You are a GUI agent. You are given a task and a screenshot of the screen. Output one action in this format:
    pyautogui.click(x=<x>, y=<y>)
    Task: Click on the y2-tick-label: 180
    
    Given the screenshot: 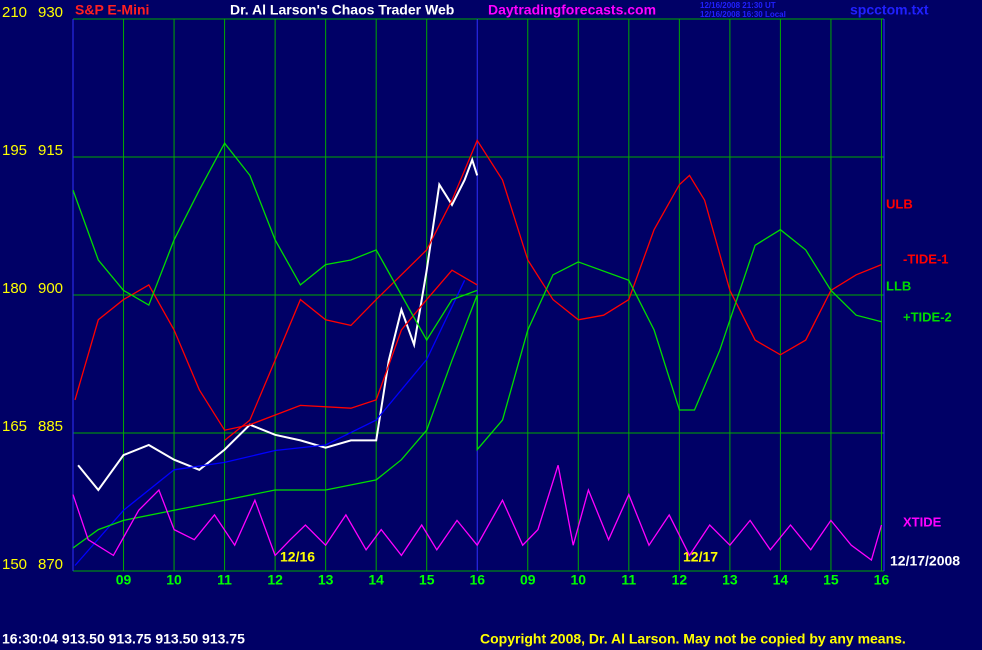 What is the action you would take?
    pyautogui.click(x=14, y=288)
    